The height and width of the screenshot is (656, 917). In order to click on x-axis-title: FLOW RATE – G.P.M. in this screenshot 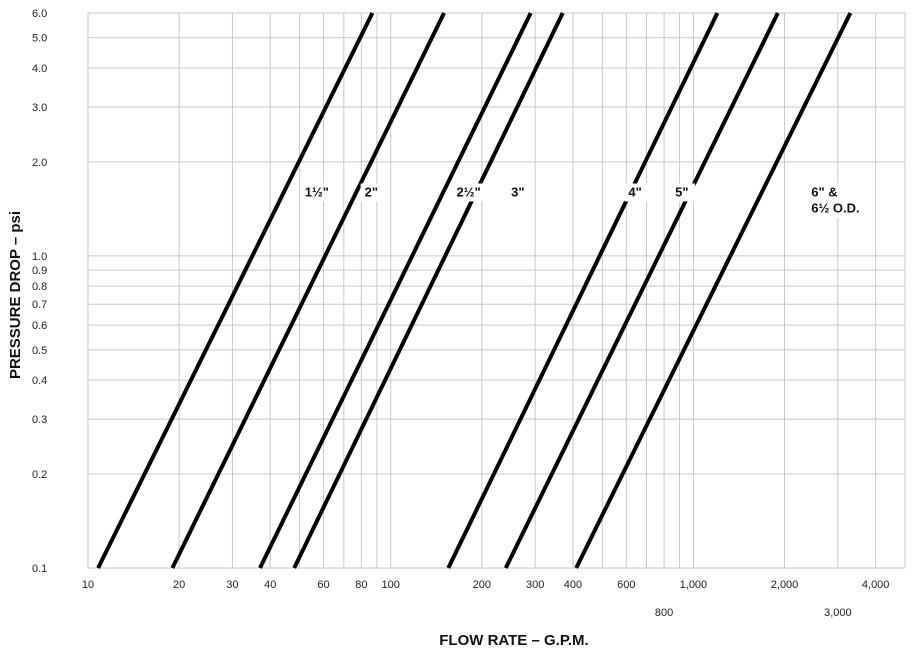, I will do `click(513, 640)`.